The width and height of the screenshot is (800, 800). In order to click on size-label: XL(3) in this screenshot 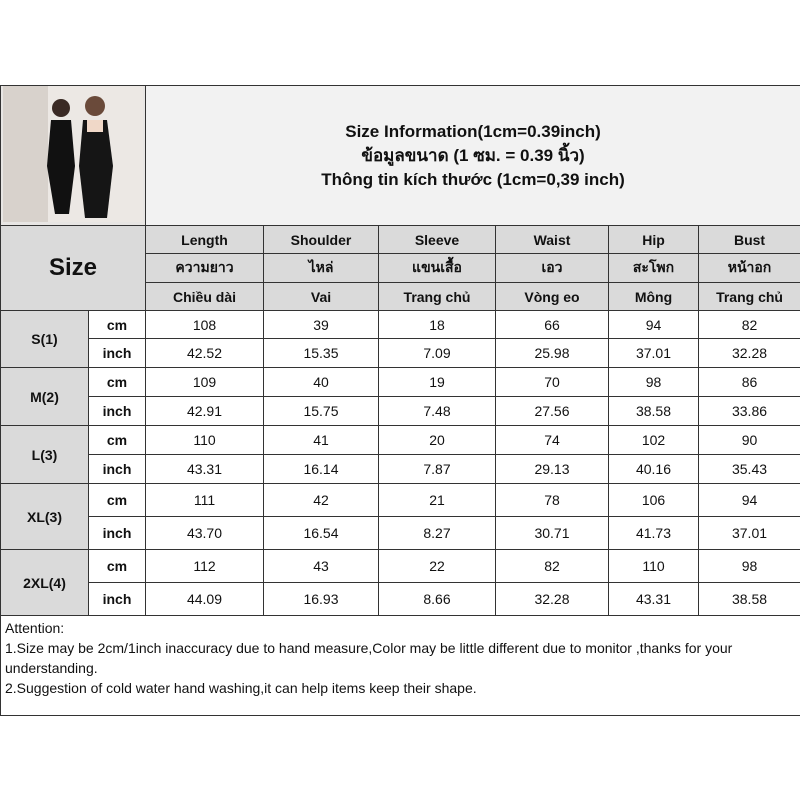, I will do `click(44, 516)`.